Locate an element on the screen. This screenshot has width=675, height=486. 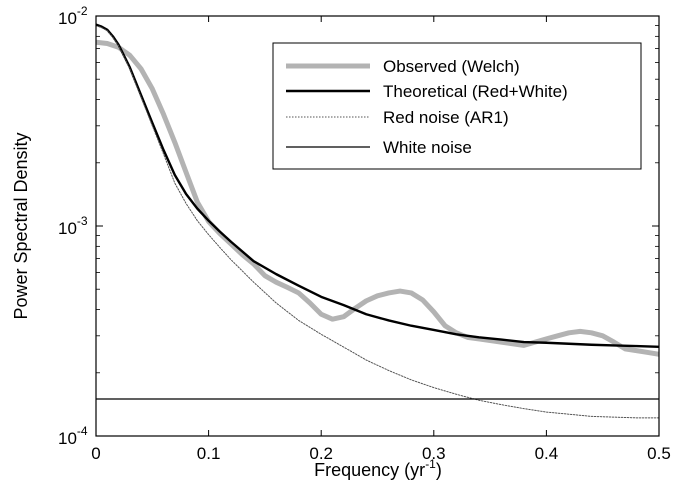
x-tick-label: 0.3 is located at coordinates (434, 453).